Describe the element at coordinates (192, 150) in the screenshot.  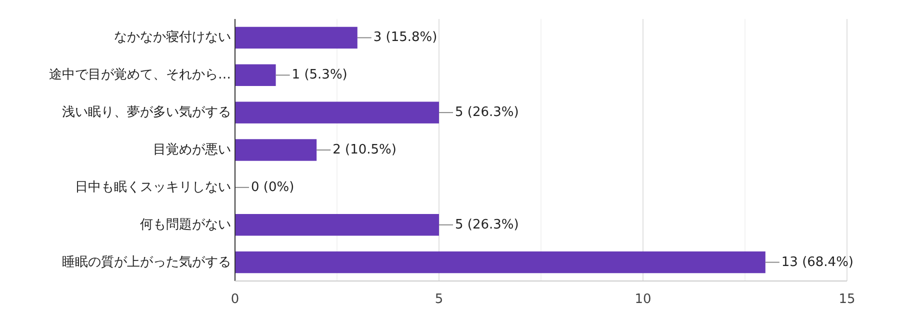
I see `y-tick-label: 目覚めが悪い` at that location.